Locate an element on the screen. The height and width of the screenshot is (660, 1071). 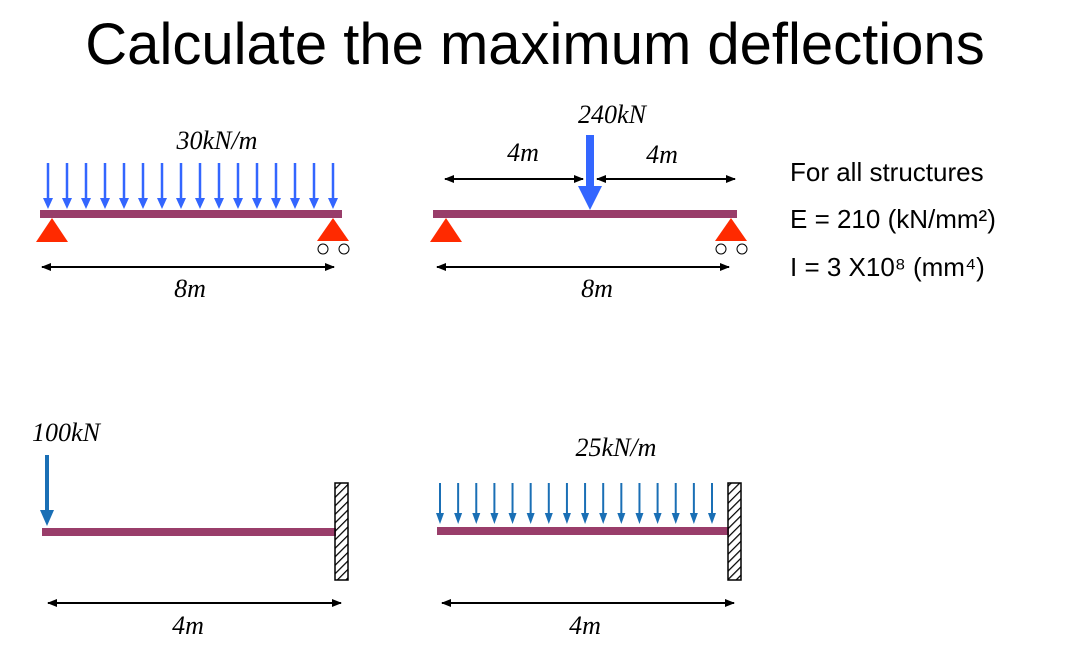
load-label: 30kN/m is located at coordinates (217, 140).